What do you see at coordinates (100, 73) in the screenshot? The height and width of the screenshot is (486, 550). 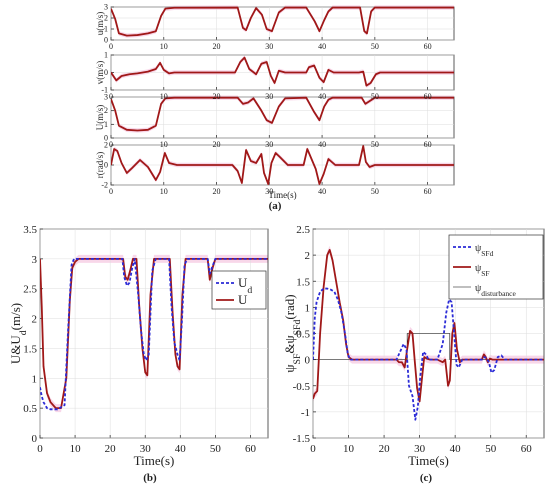 I see `y-axis-label: v(m/s)` at bounding box center [100, 73].